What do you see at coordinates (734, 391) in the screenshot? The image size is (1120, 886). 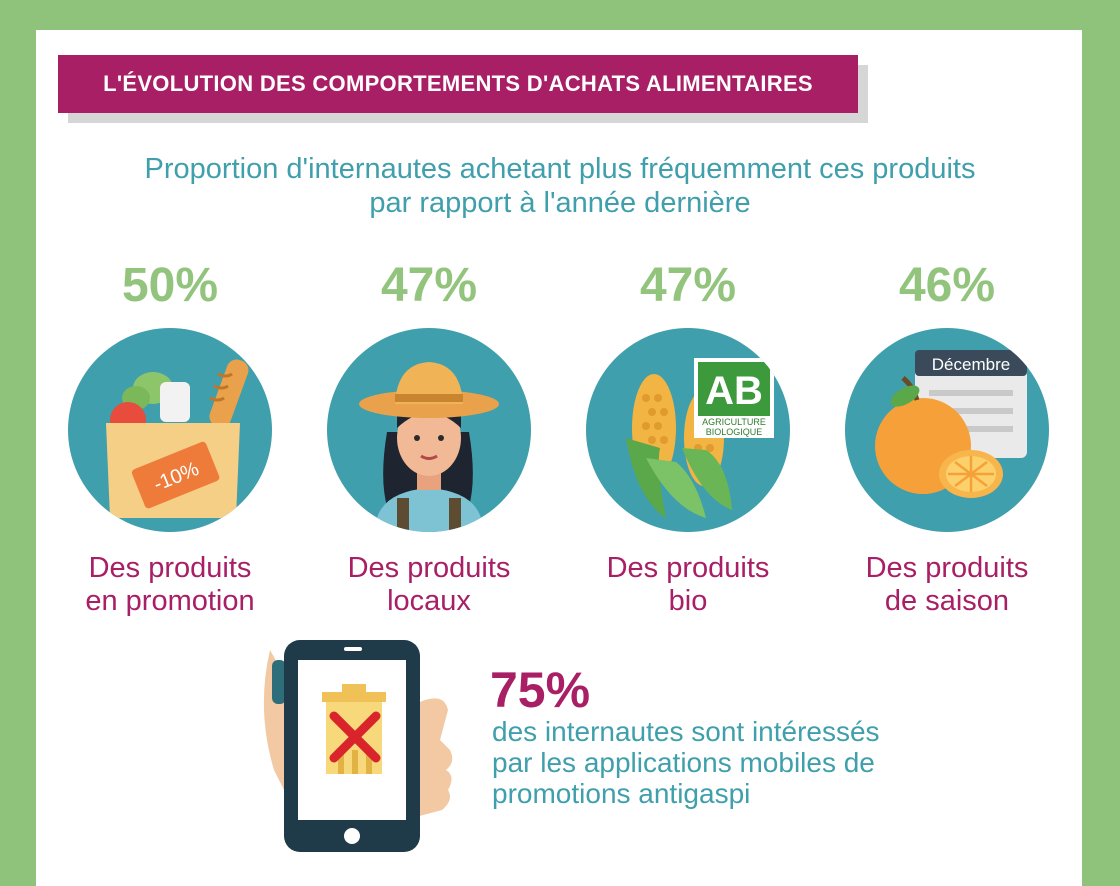 I see `ab-logo-text: AB` at bounding box center [734, 391].